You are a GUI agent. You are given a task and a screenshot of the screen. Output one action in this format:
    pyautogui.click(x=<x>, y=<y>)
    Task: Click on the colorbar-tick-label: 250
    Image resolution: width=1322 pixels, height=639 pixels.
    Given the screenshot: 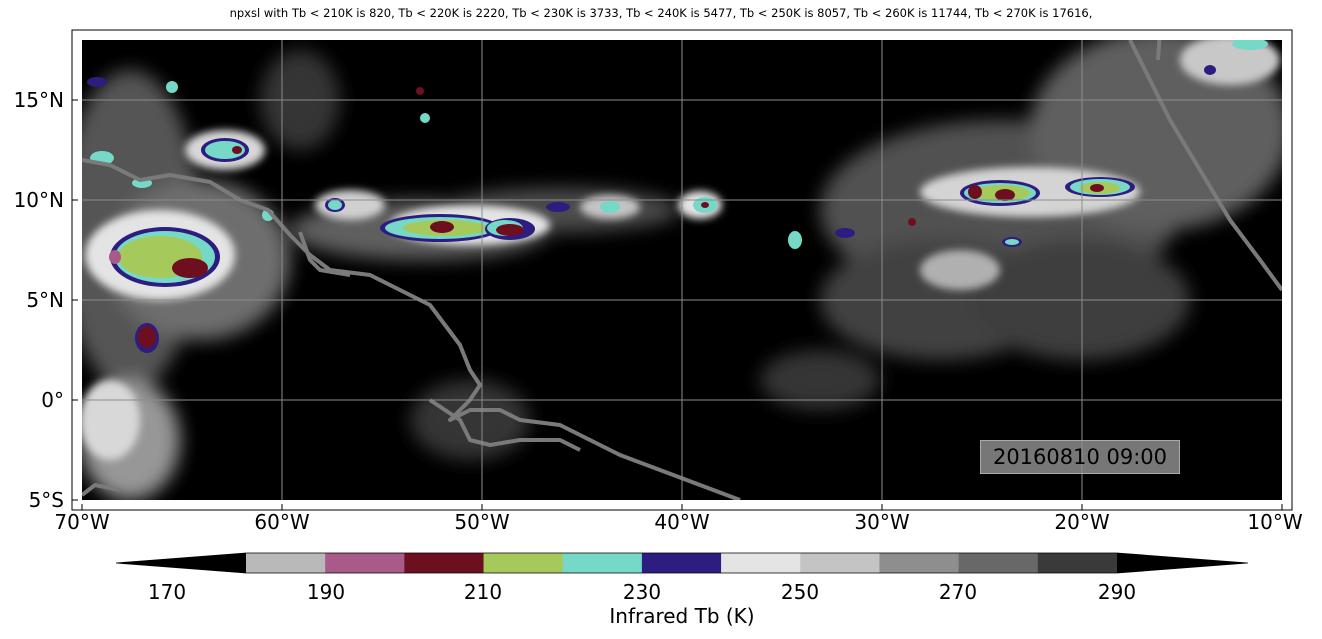 What is the action you would take?
    pyautogui.click(x=800, y=592)
    